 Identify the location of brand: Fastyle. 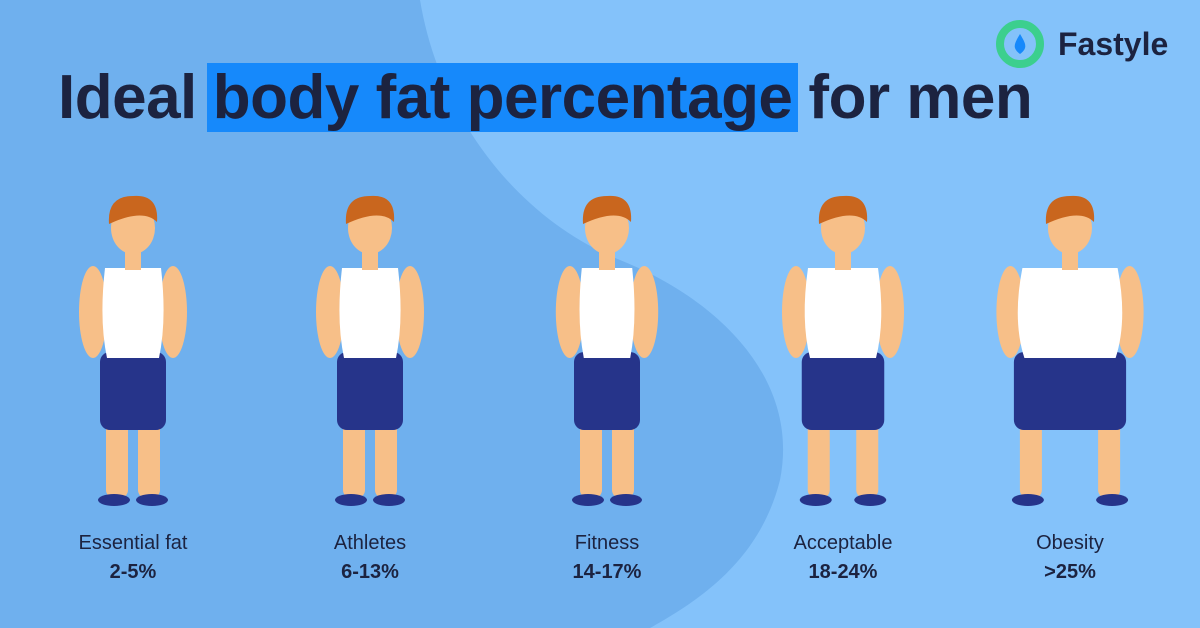
(1113, 44).